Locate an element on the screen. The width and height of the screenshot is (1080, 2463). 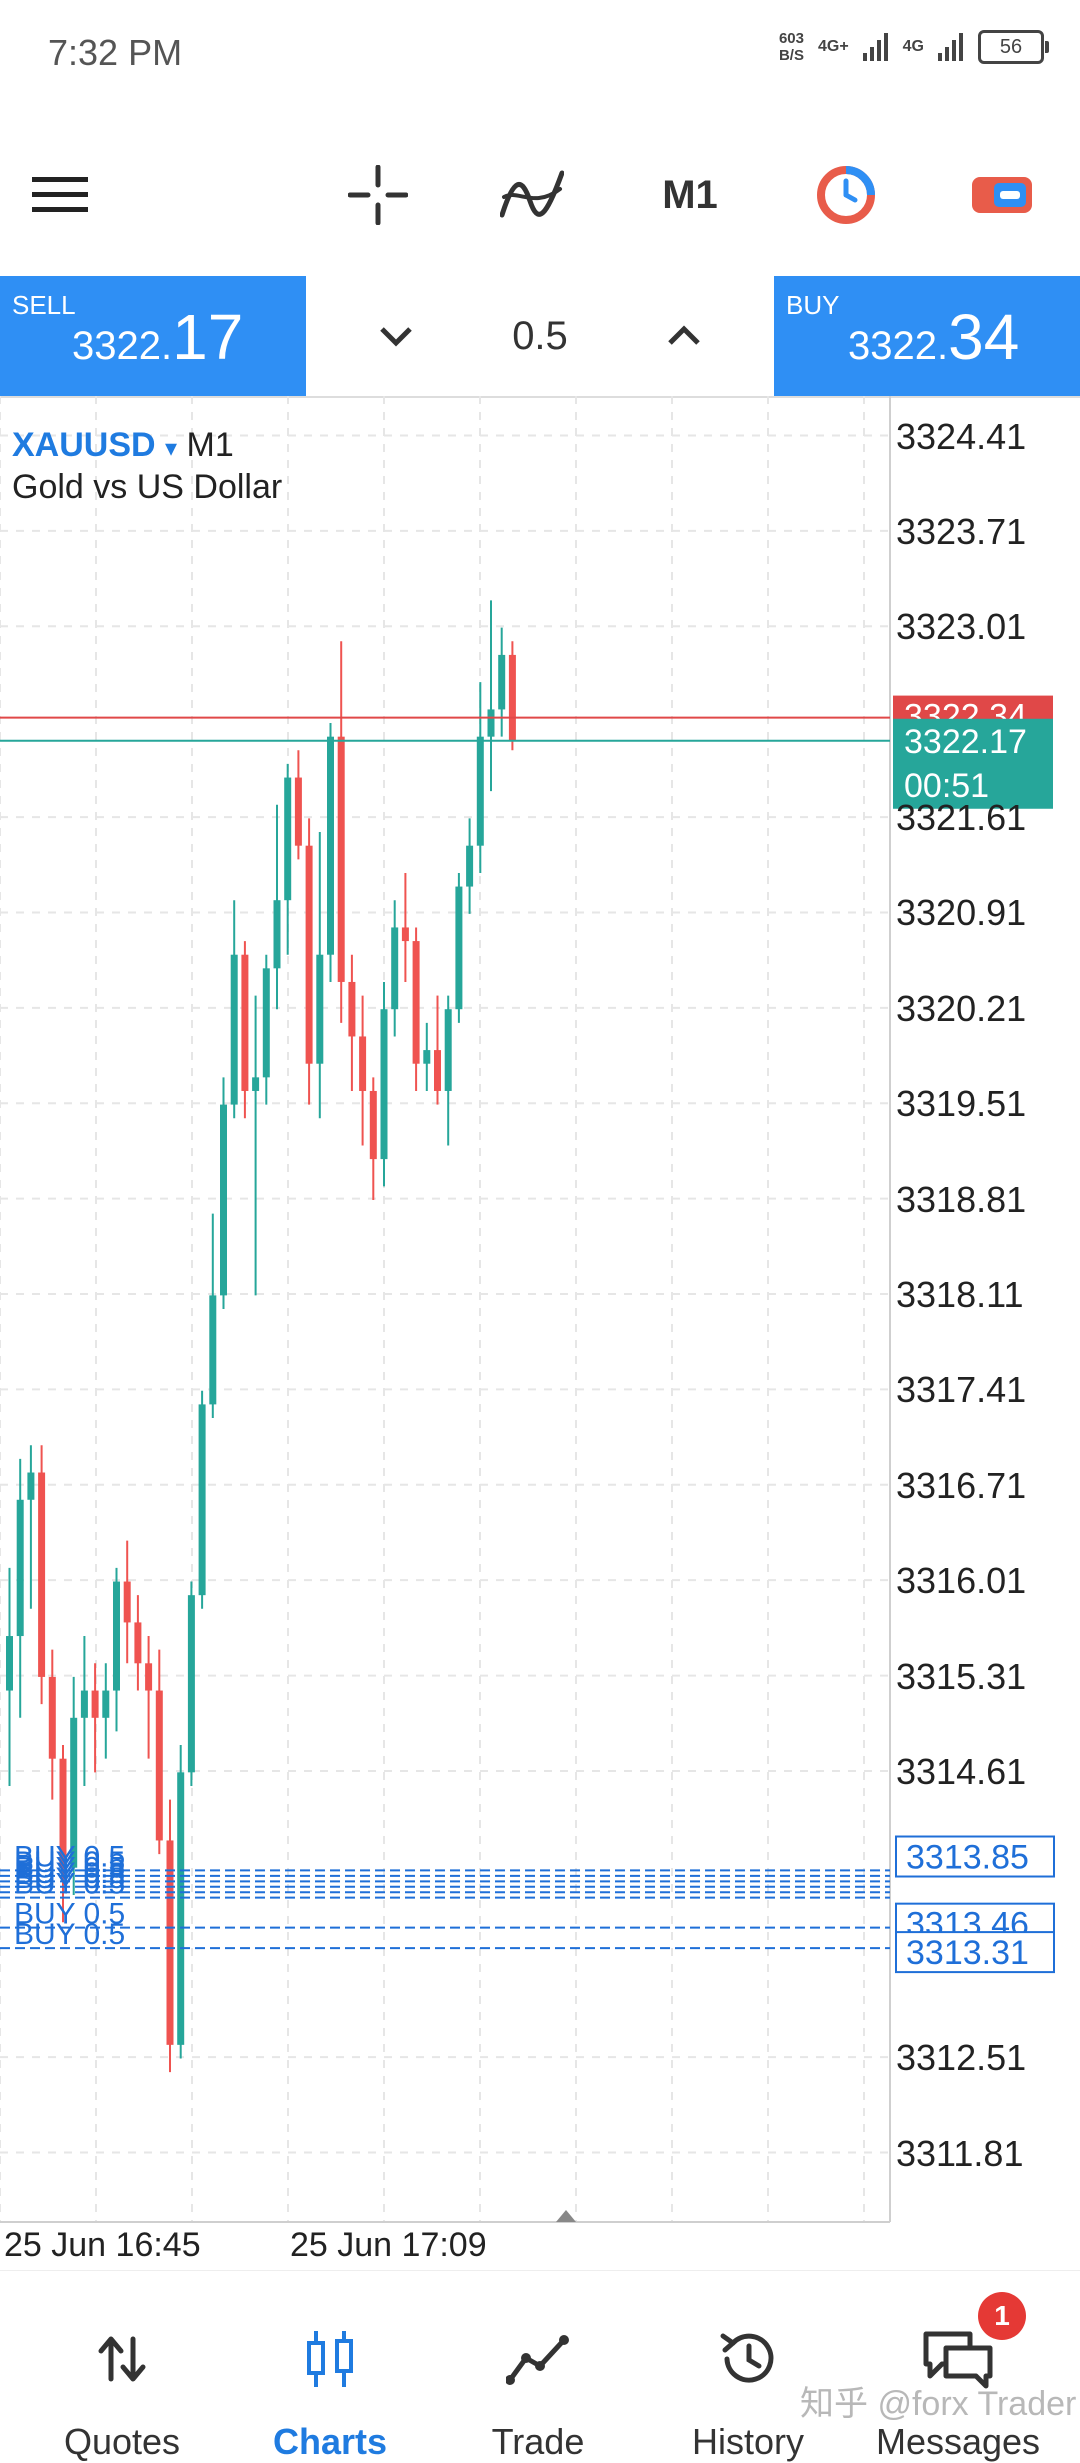
status-indicators: 603 B/S 4G+ 4G 56 is located at coordinates (913, 47).